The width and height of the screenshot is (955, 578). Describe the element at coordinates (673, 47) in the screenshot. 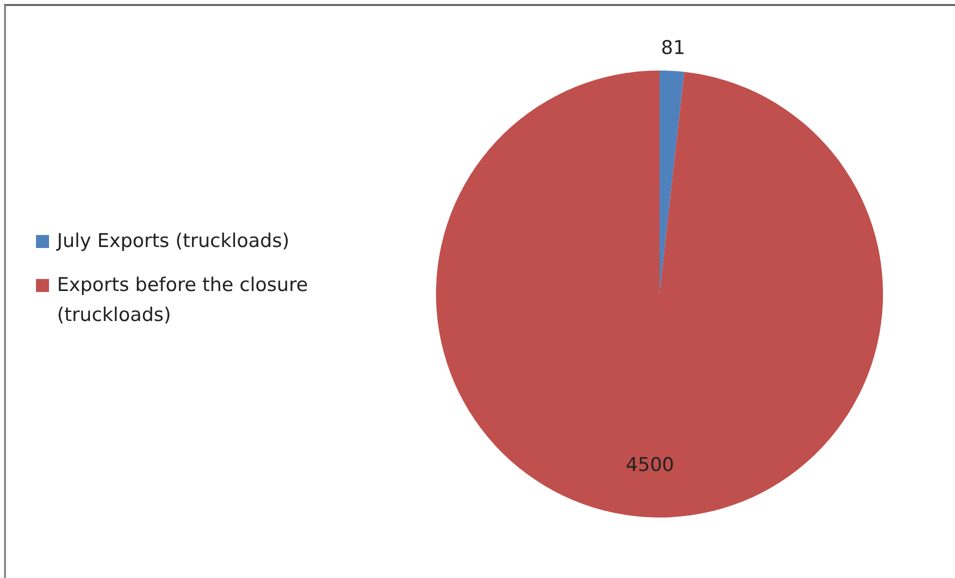

I see `data-label: 81` at that location.